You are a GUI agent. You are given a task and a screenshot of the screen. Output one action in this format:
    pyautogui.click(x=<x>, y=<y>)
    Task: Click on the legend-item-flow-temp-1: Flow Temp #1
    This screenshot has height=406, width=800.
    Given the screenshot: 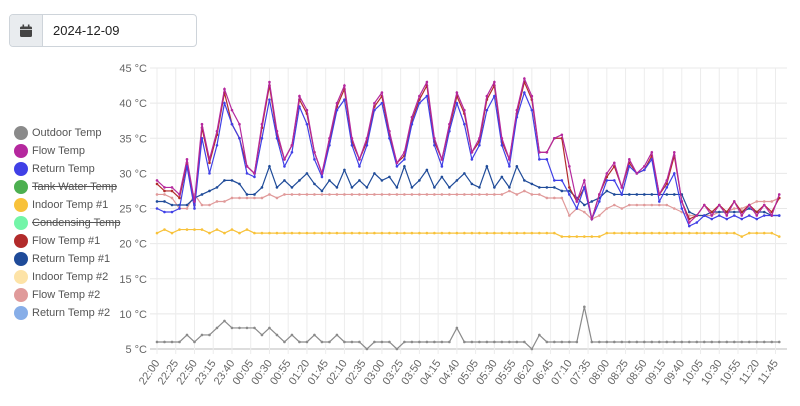 What is the action you would take?
    pyautogui.click(x=67, y=241)
    